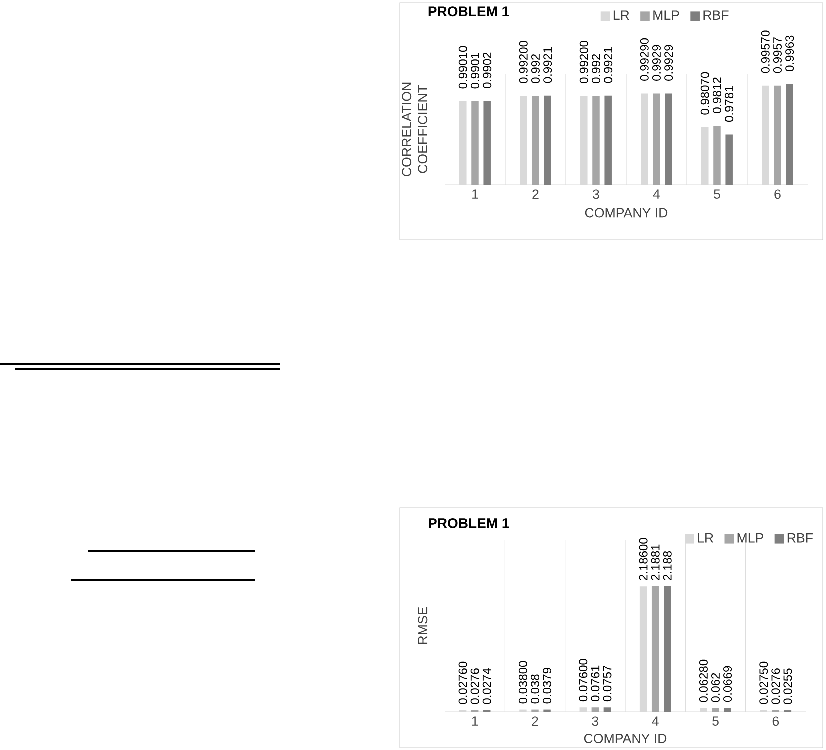 Image resolution: width=826 pixels, height=750 pixels. Describe the element at coordinates (644, 59) in the screenshot. I see `data-label: 0.99290` at that location.